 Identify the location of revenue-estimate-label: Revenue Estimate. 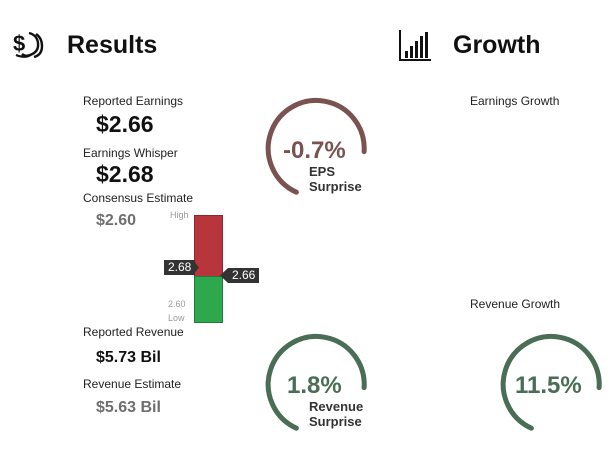
(132, 384).